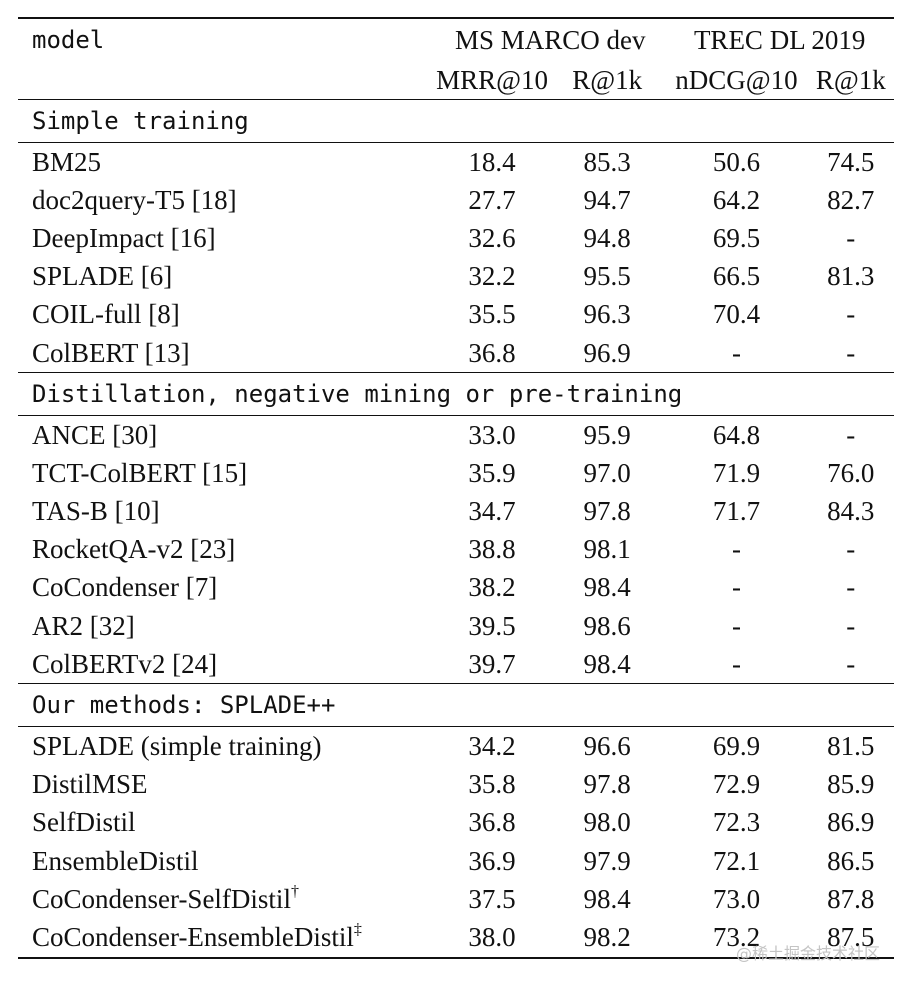  What do you see at coordinates (456, 746) in the screenshot?
I see `table-row: SPLADE (simple training) 34.2 96.6 69.9 81.5` at bounding box center [456, 746].